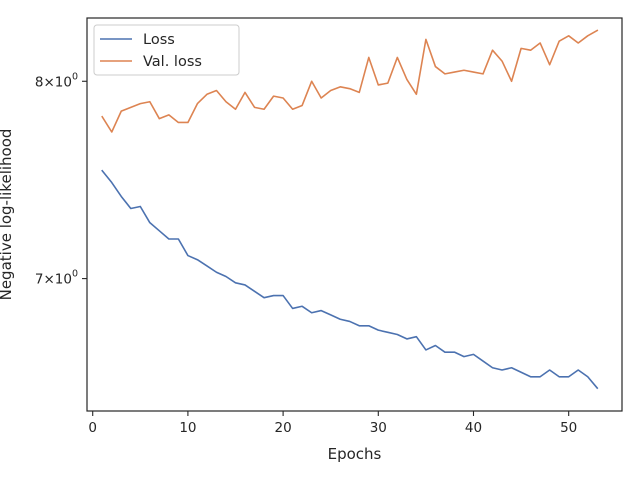 This screenshot has width=640, height=480. What do you see at coordinates (7, 215) in the screenshot?
I see `y-axis-label: Negative log-likelihood` at bounding box center [7, 215].